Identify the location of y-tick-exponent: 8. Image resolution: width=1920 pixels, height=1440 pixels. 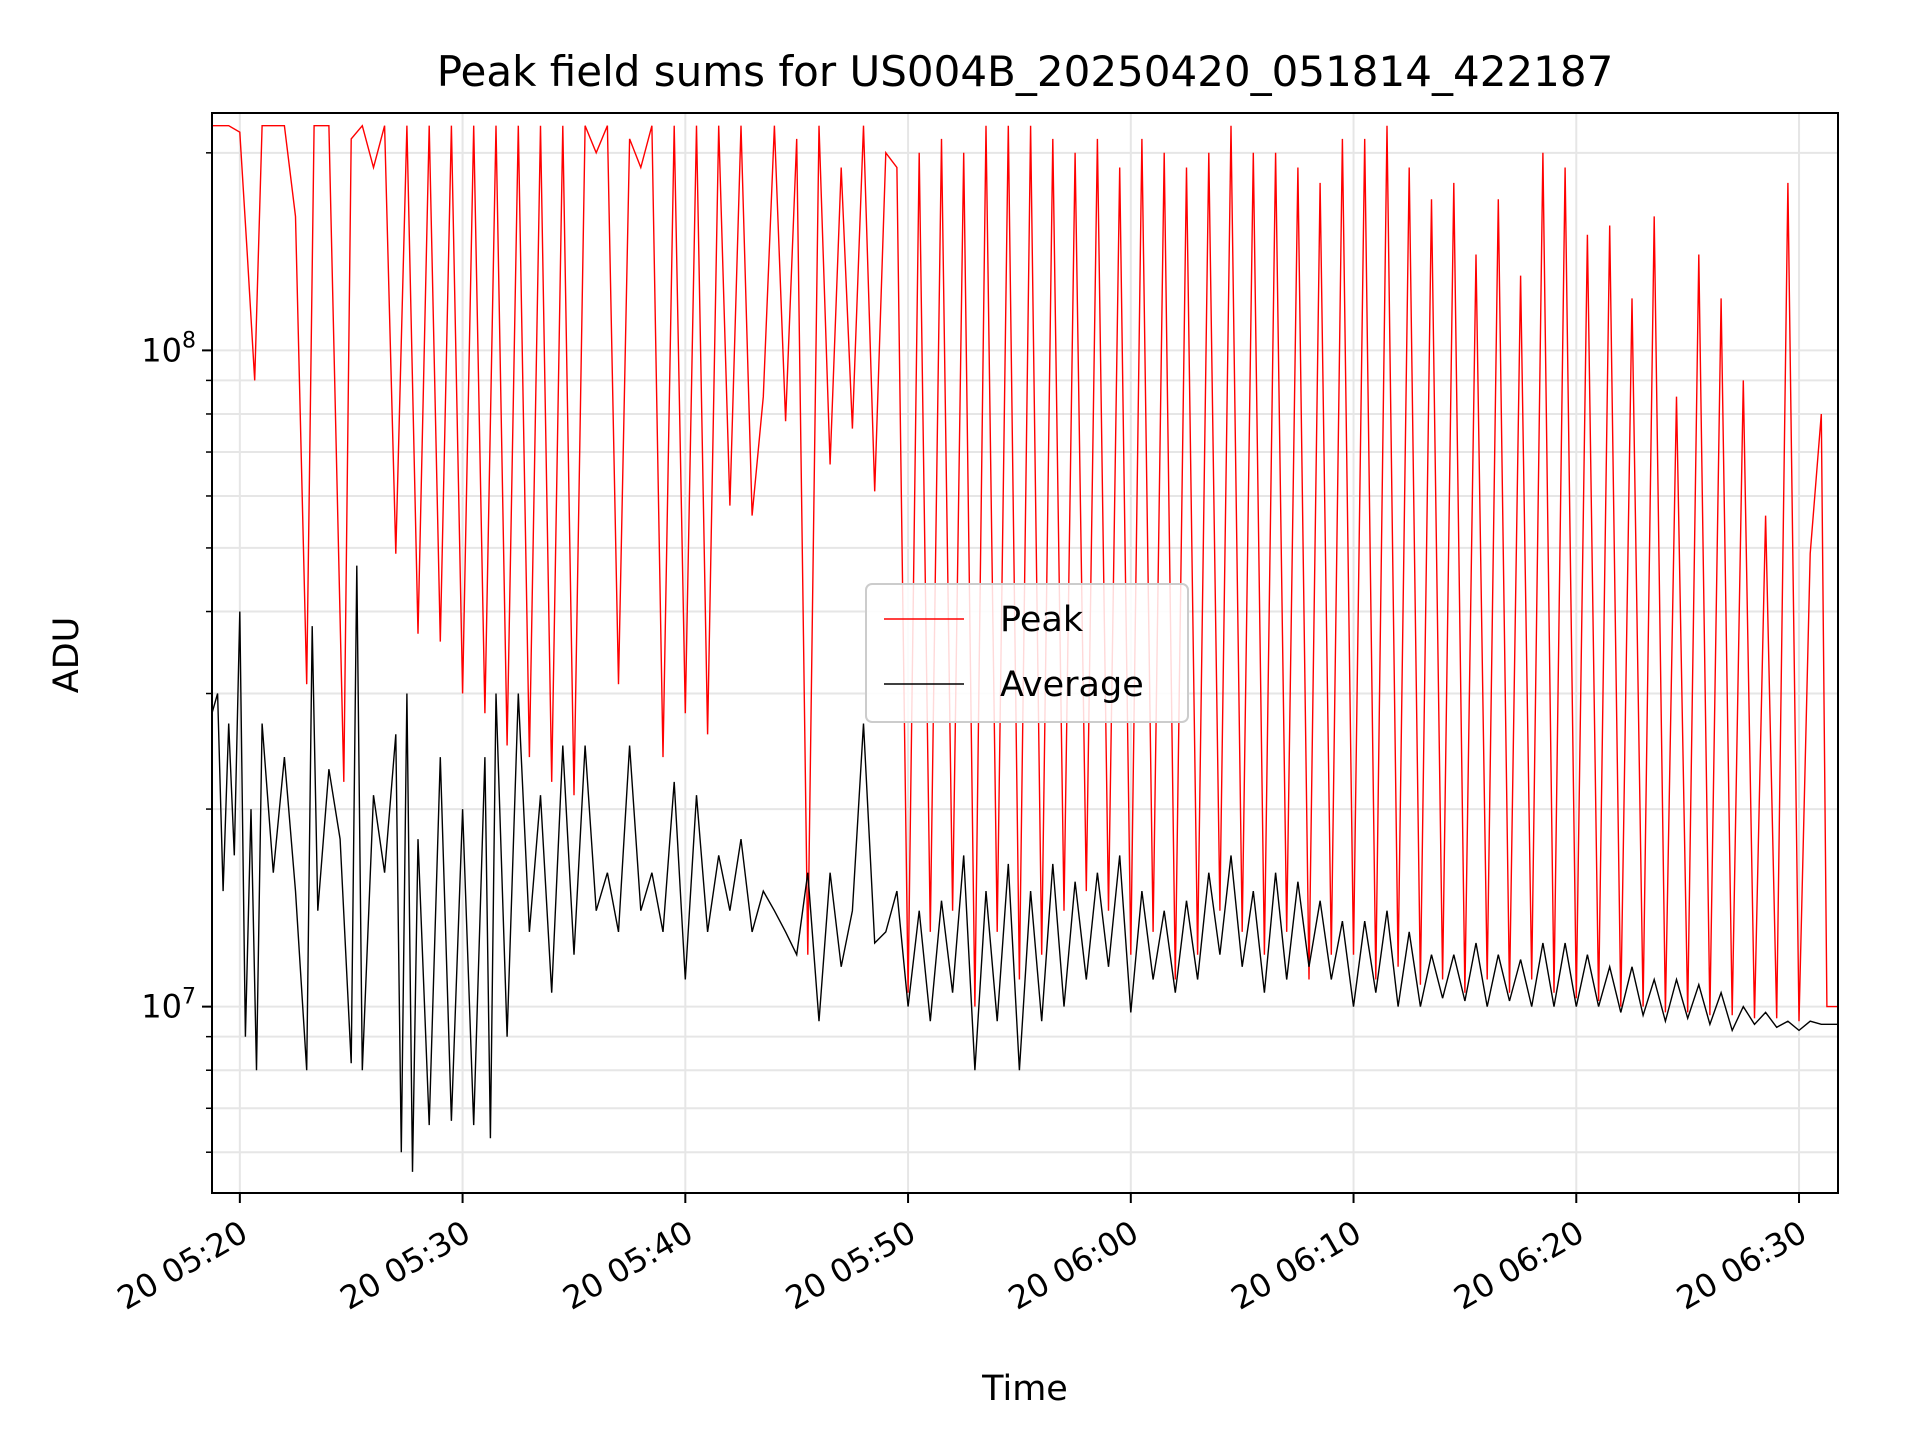
(189, 340).